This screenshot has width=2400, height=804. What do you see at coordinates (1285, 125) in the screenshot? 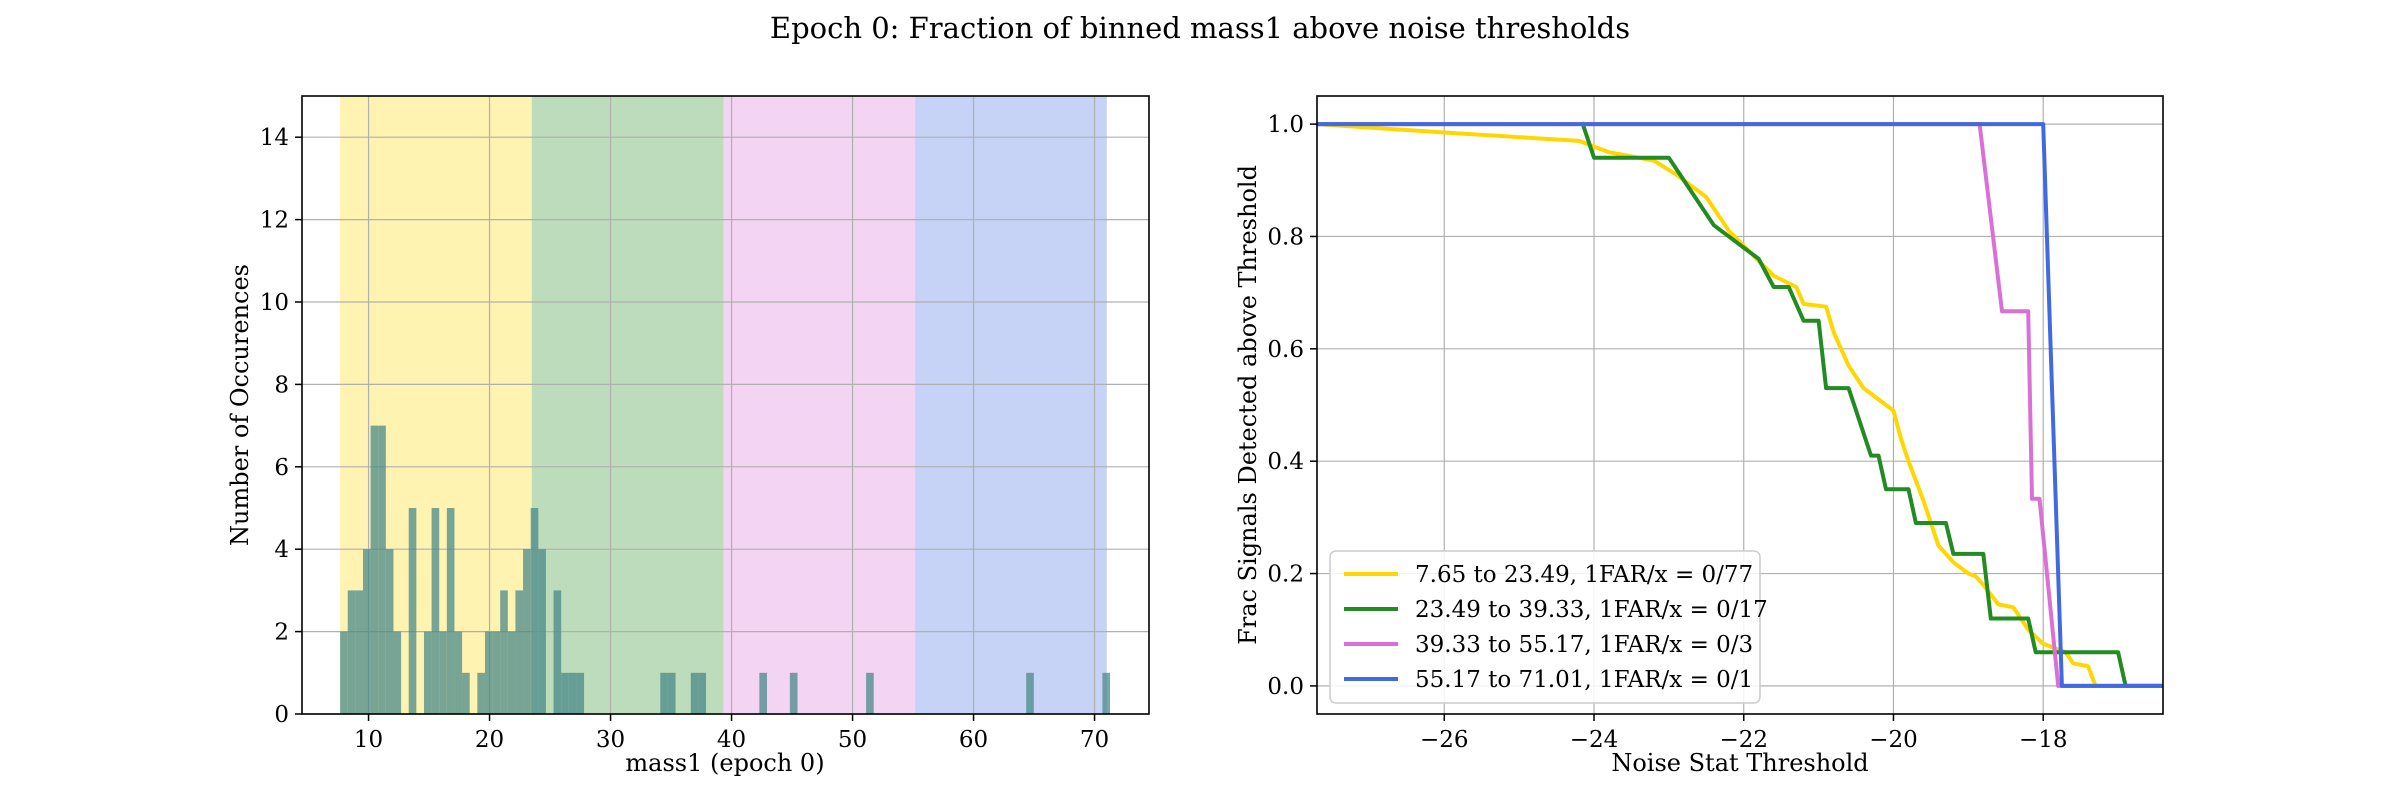
I see `y-tick-label: 1.0` at bounding box center [1285, 125].